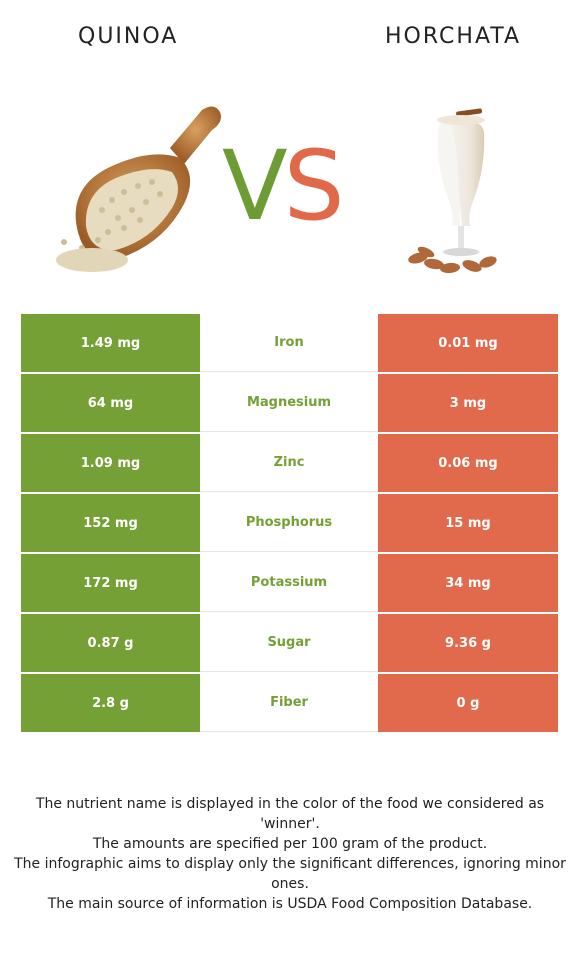 This screenshot has width=580, height=964. Describe the element at coordinates (128, 36) in the screenshot. I see `left-food-title: QUINOA` at that location.